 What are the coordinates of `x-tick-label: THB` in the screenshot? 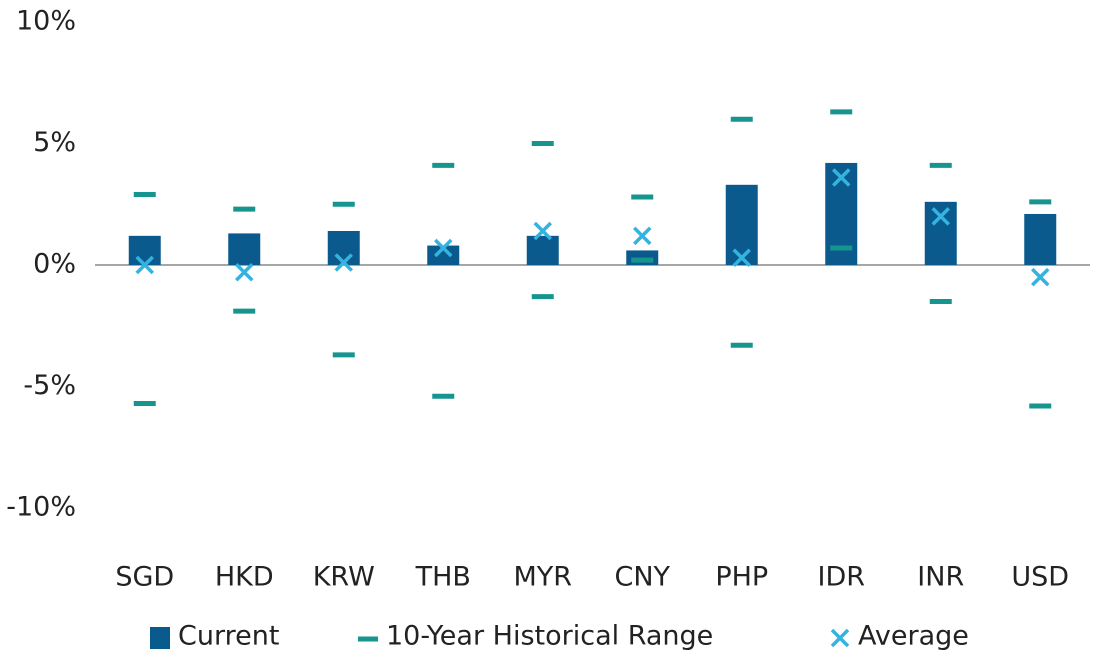 It's located at (443, 577).